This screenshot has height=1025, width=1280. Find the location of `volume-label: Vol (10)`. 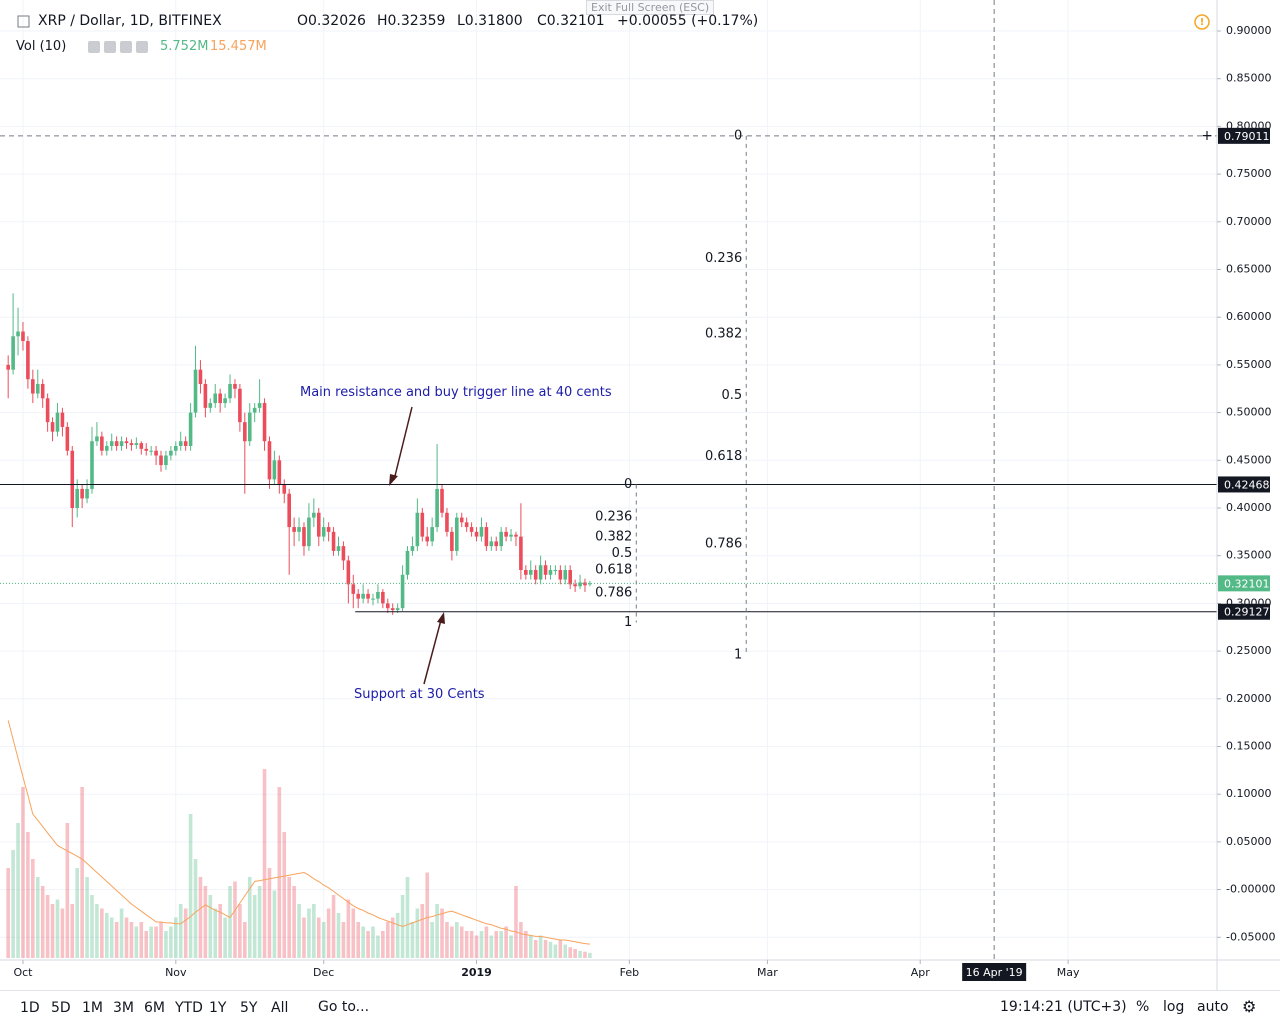

volume-label: Vol (10) is located at coordinates (41, 46).